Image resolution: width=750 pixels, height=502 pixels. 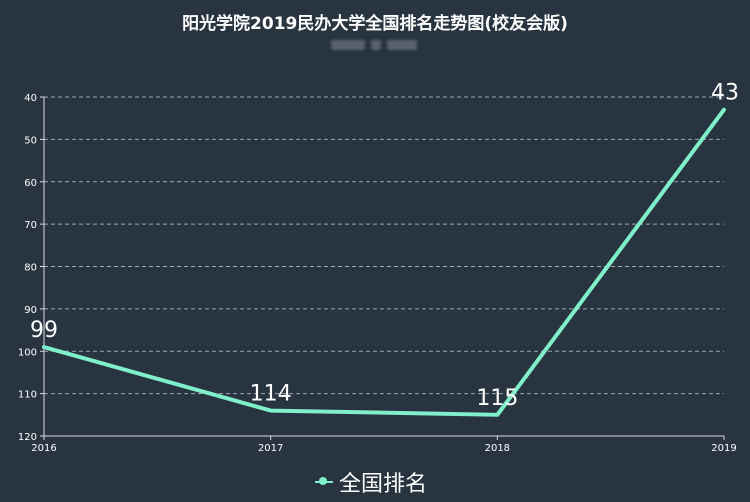 I want to click on y-tick-label: 70, so click(x=30, y=225).